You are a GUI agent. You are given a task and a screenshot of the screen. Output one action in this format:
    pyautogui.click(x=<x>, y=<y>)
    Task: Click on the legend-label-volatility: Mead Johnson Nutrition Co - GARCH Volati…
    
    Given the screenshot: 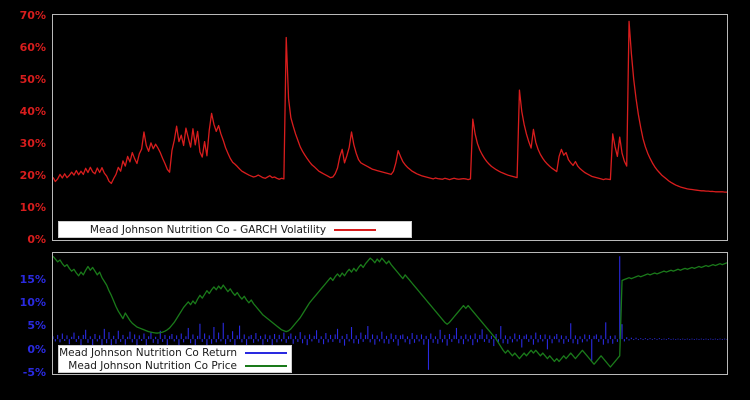 What is the action you would take?
    pyautogui.click(x=208, y=229)
    